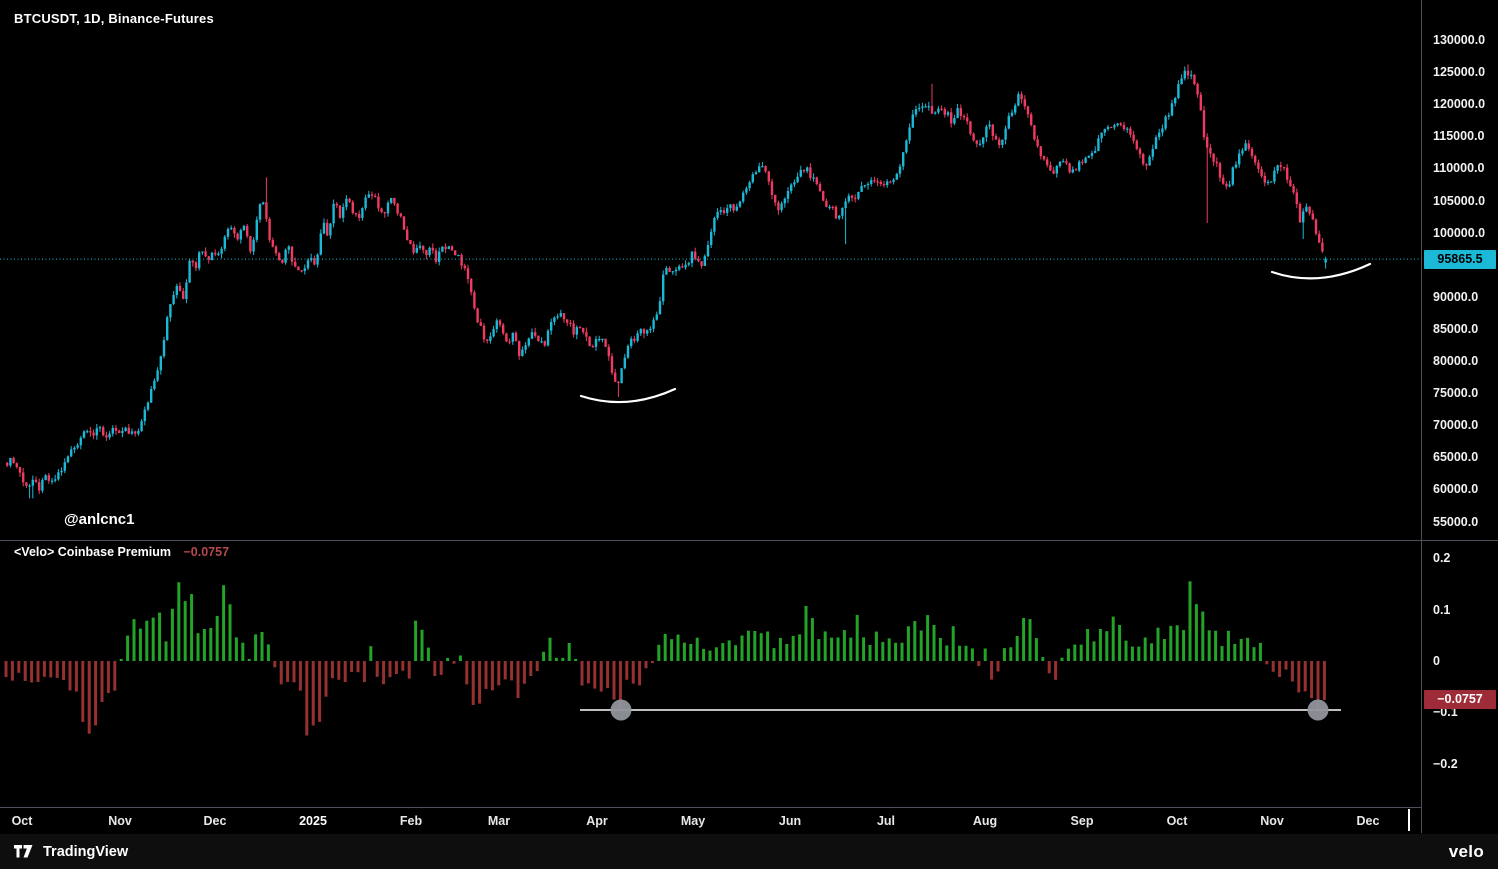  I want to click on time-label-month: Jul, so click(886, 821).